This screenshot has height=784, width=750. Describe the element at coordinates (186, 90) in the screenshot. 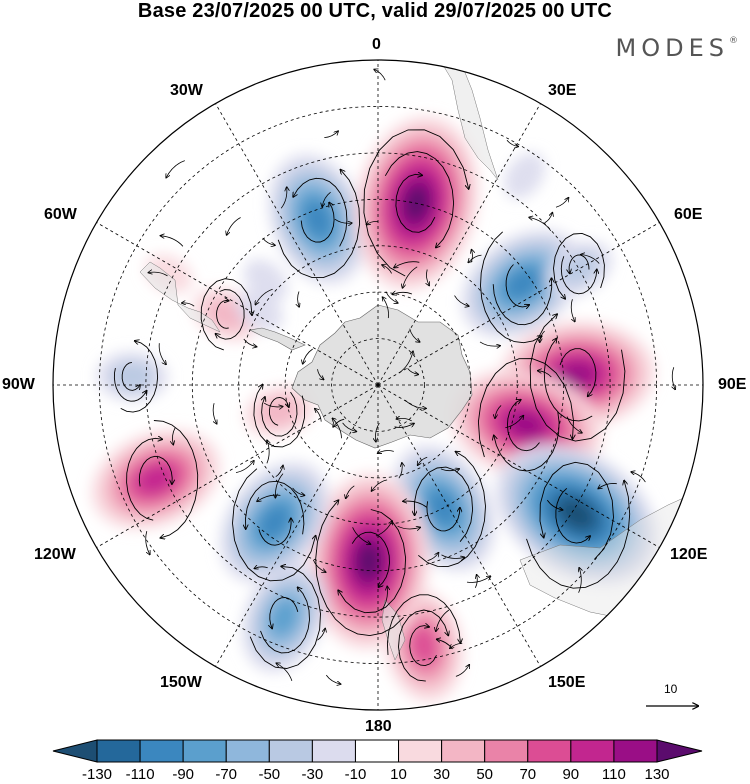

I see `lon-label-30w: 30W` at that location.